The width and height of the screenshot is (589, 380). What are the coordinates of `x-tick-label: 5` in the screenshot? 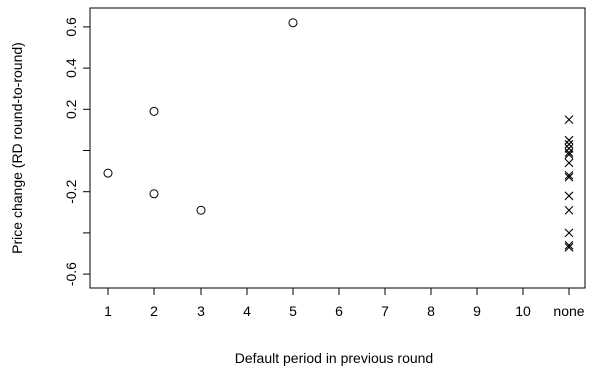 It's located at (293, 311).